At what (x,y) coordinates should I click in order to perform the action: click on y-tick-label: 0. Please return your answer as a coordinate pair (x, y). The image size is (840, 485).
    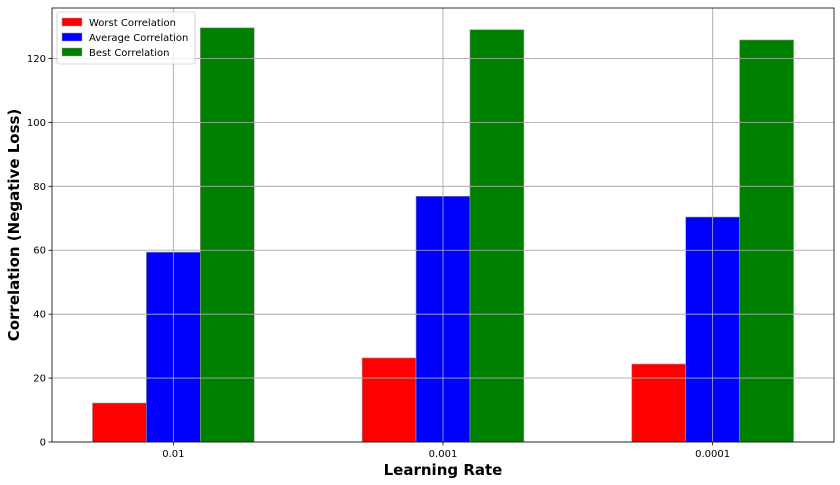
    Looking at the image, I should click on (43, 443).